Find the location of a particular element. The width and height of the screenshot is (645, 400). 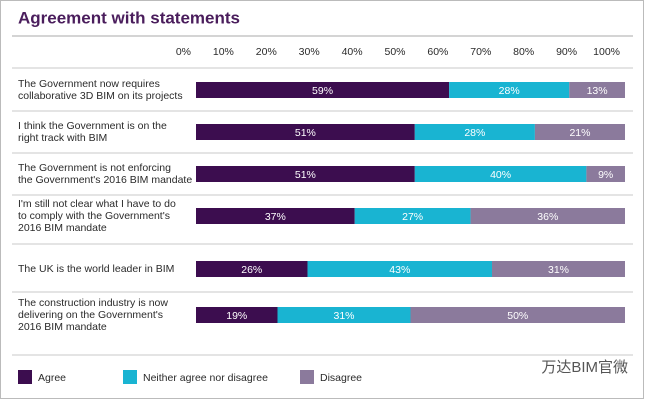

legend-label: Neither agree nor disagree is located at coordinates (205, 378).